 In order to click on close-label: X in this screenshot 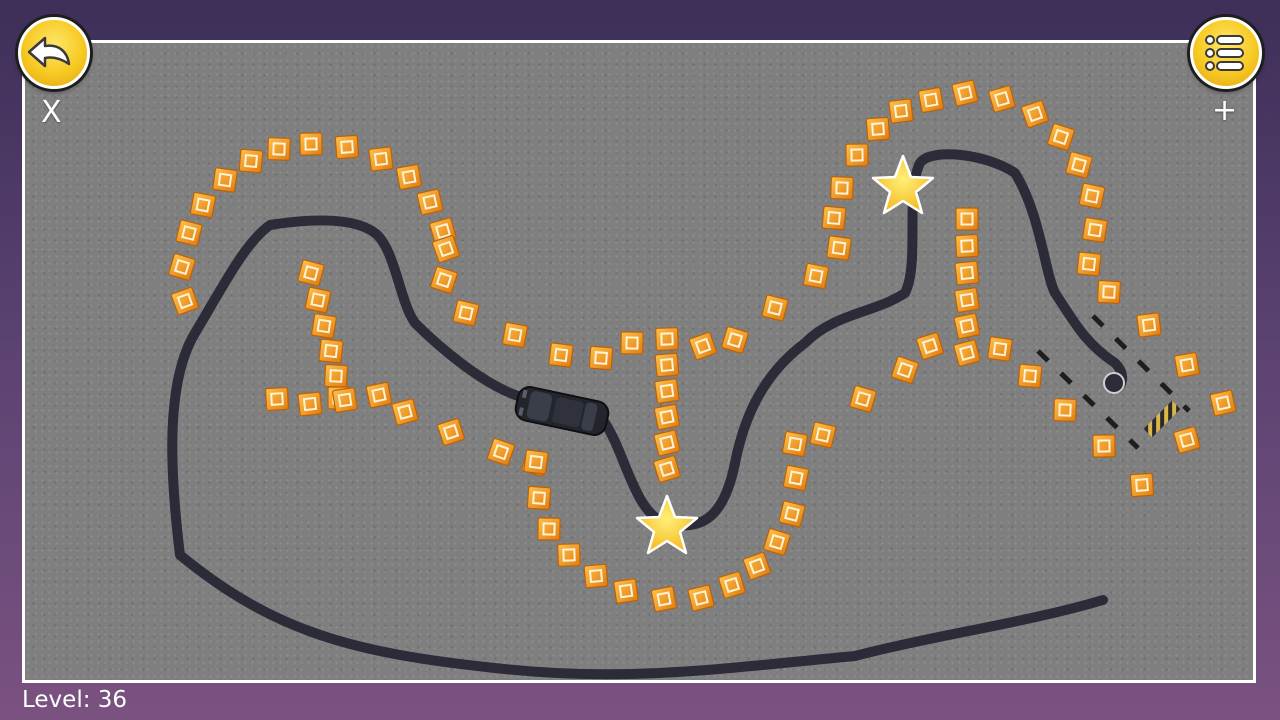, I will do `click(51, 112)`.